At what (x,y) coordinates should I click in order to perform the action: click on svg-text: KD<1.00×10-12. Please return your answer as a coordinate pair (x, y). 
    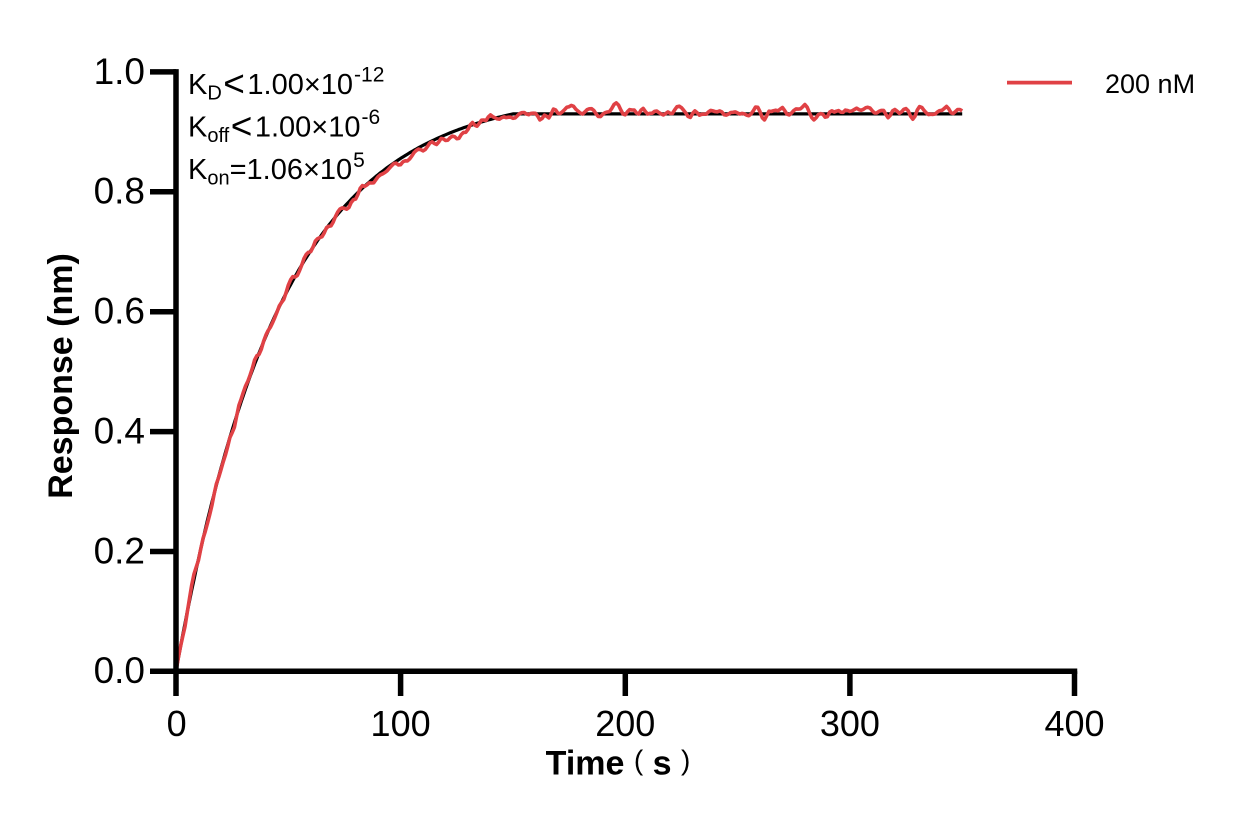
    Looking at the image, I should click on (286, 84).